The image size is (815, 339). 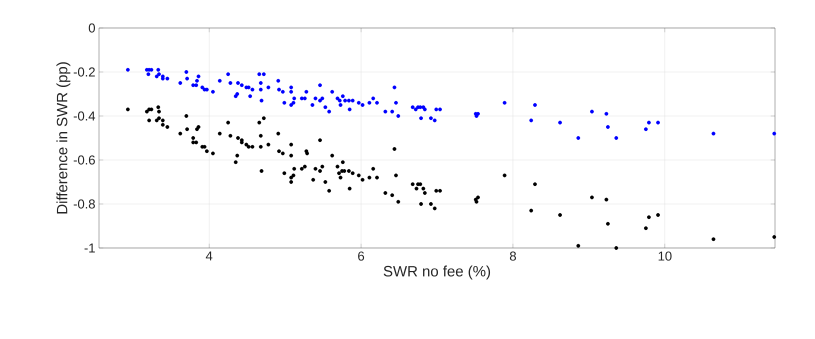 I want to click on y-axis-title: Difference in SWR (pp), so click(x=63, y=138).